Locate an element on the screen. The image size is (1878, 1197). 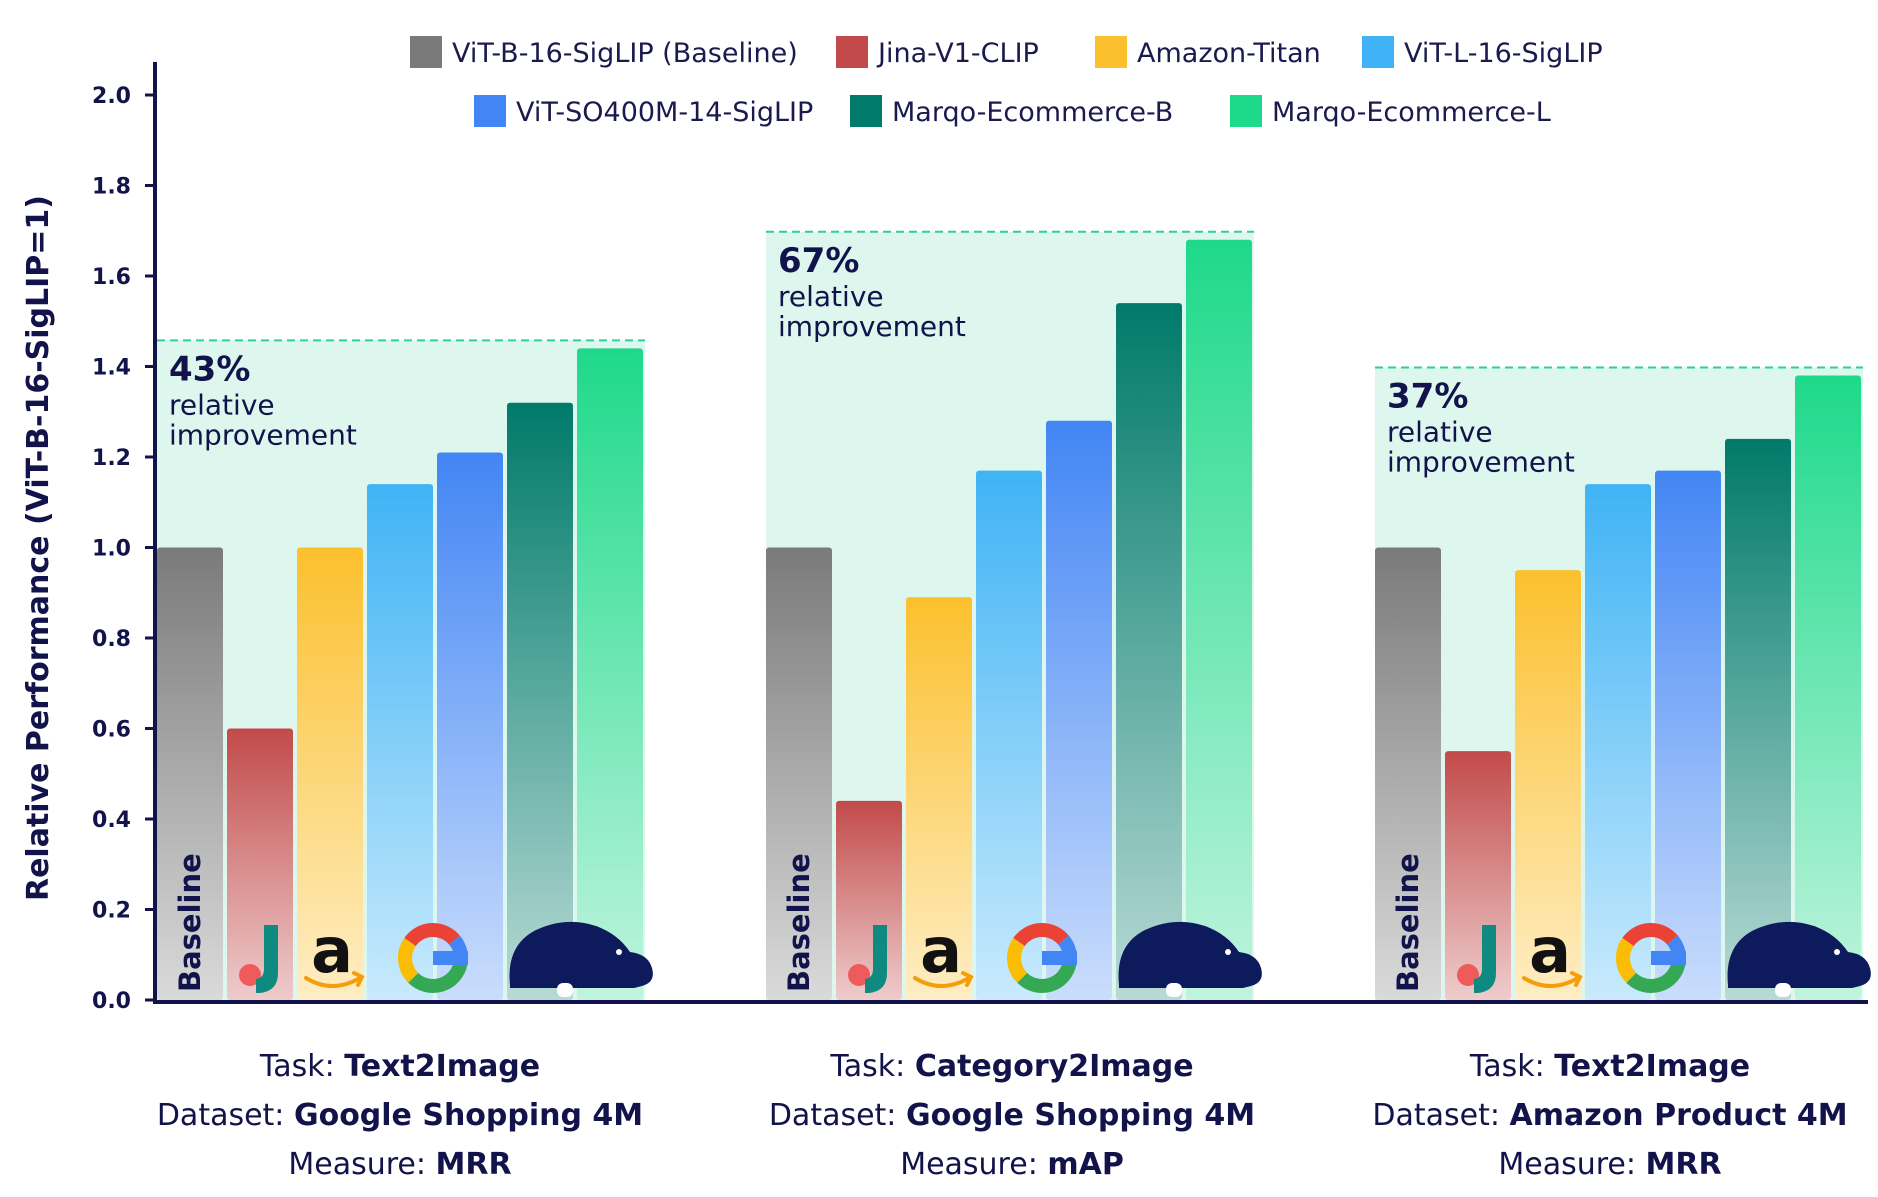
caption-value: mAP is located at coordinates (1085, 1164).